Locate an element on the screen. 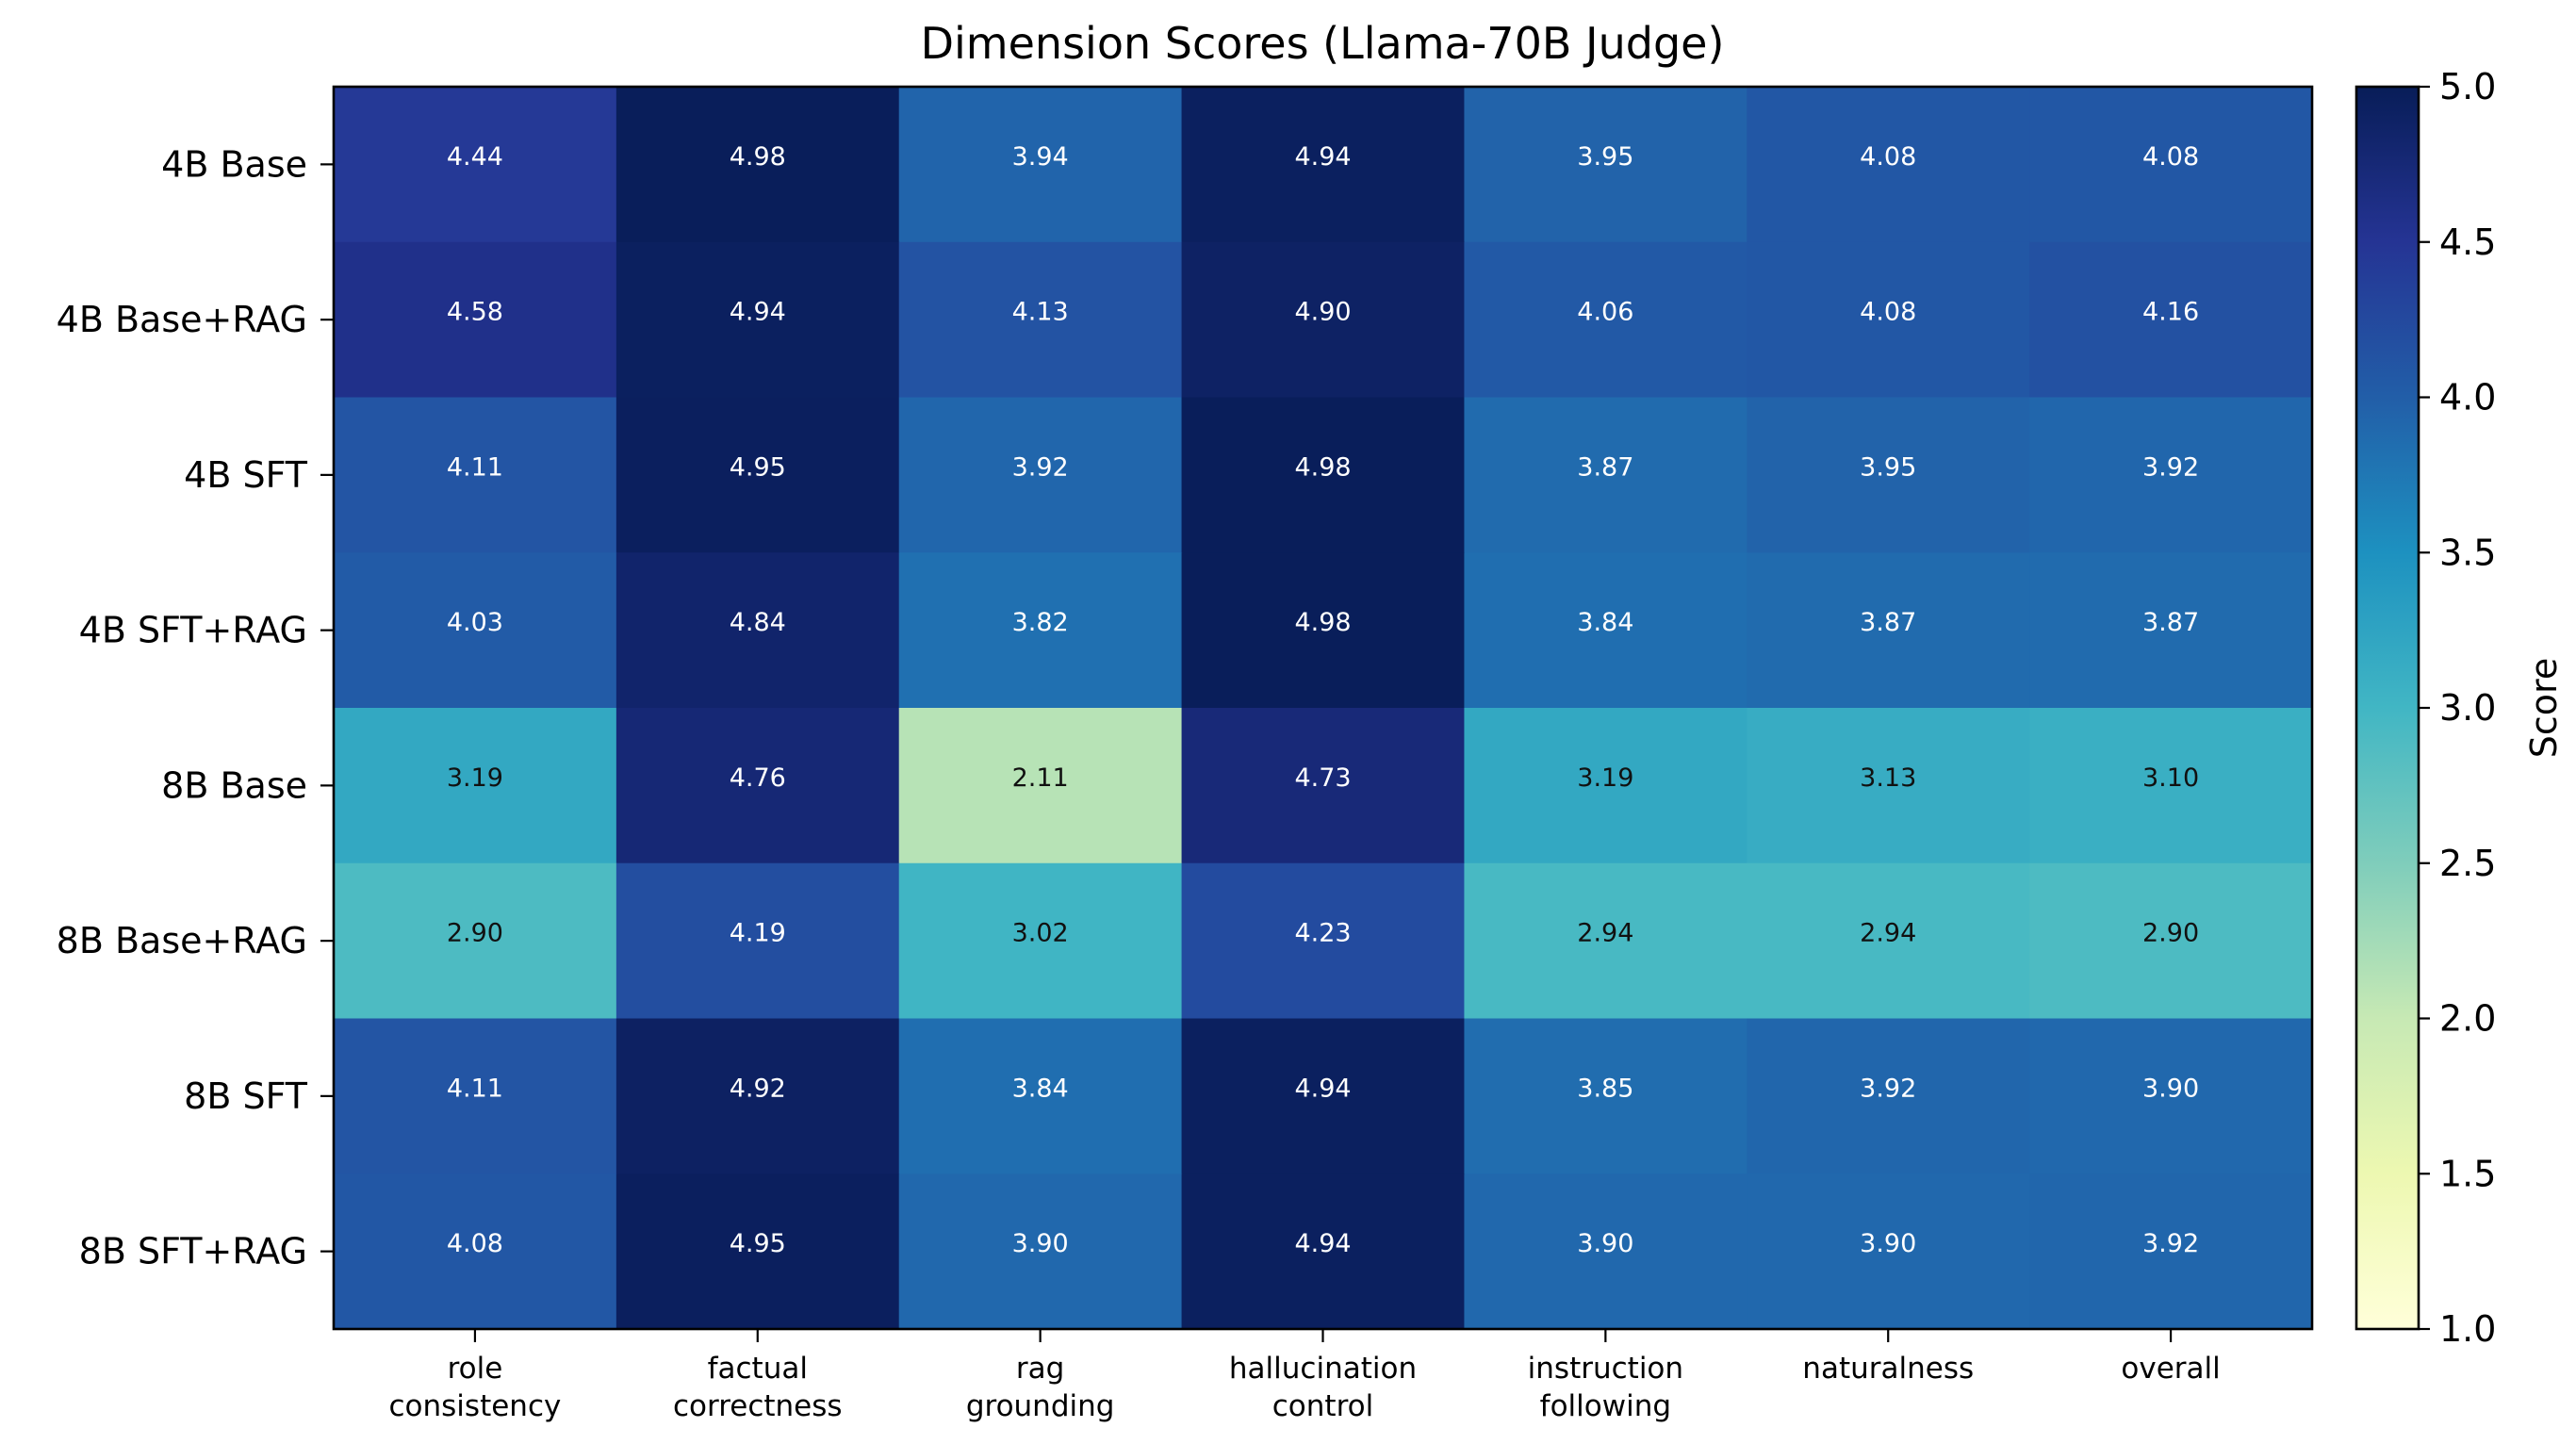 This screenshot has width=2576, height=1444. y-tick-label: 8B SFT+RAG is located at coordinates (193, 1252).